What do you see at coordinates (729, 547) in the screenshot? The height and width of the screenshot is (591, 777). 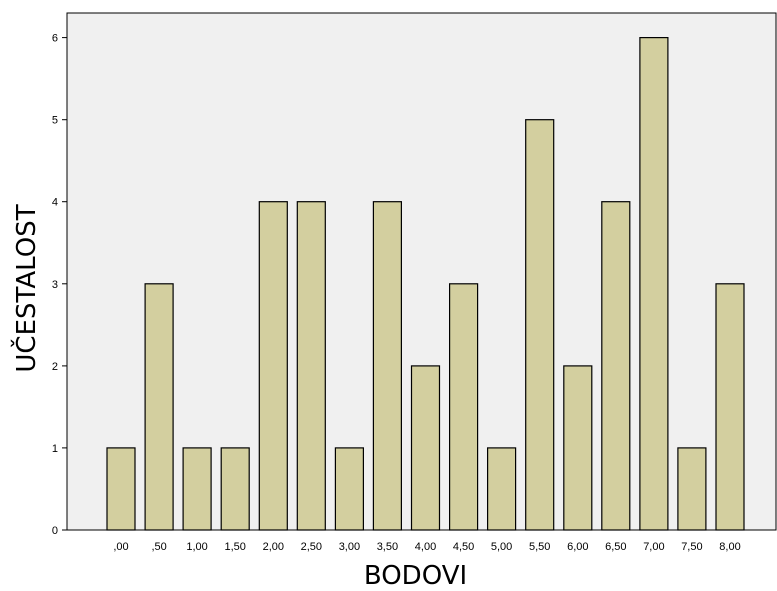 I see `x-tick-label: 8,00` at bounding box center [729, 547].